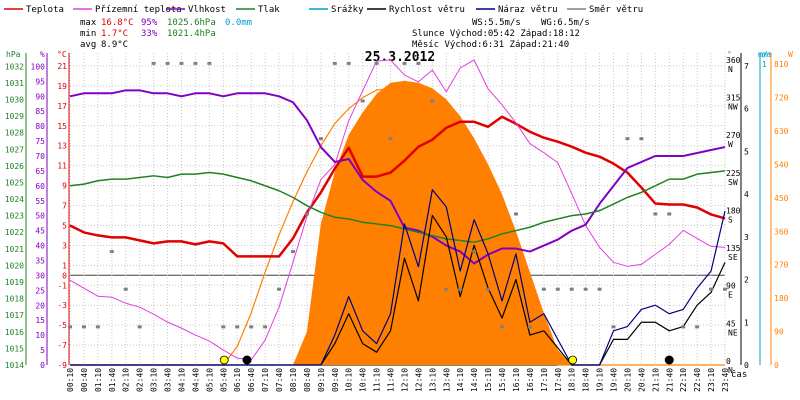 The height and width of the screenshot is (400, 800). What do you see at coordinates (14, 299) in the screenshot?
I see `pressure-tick-label: 1018` at bounding box center [14, 299].